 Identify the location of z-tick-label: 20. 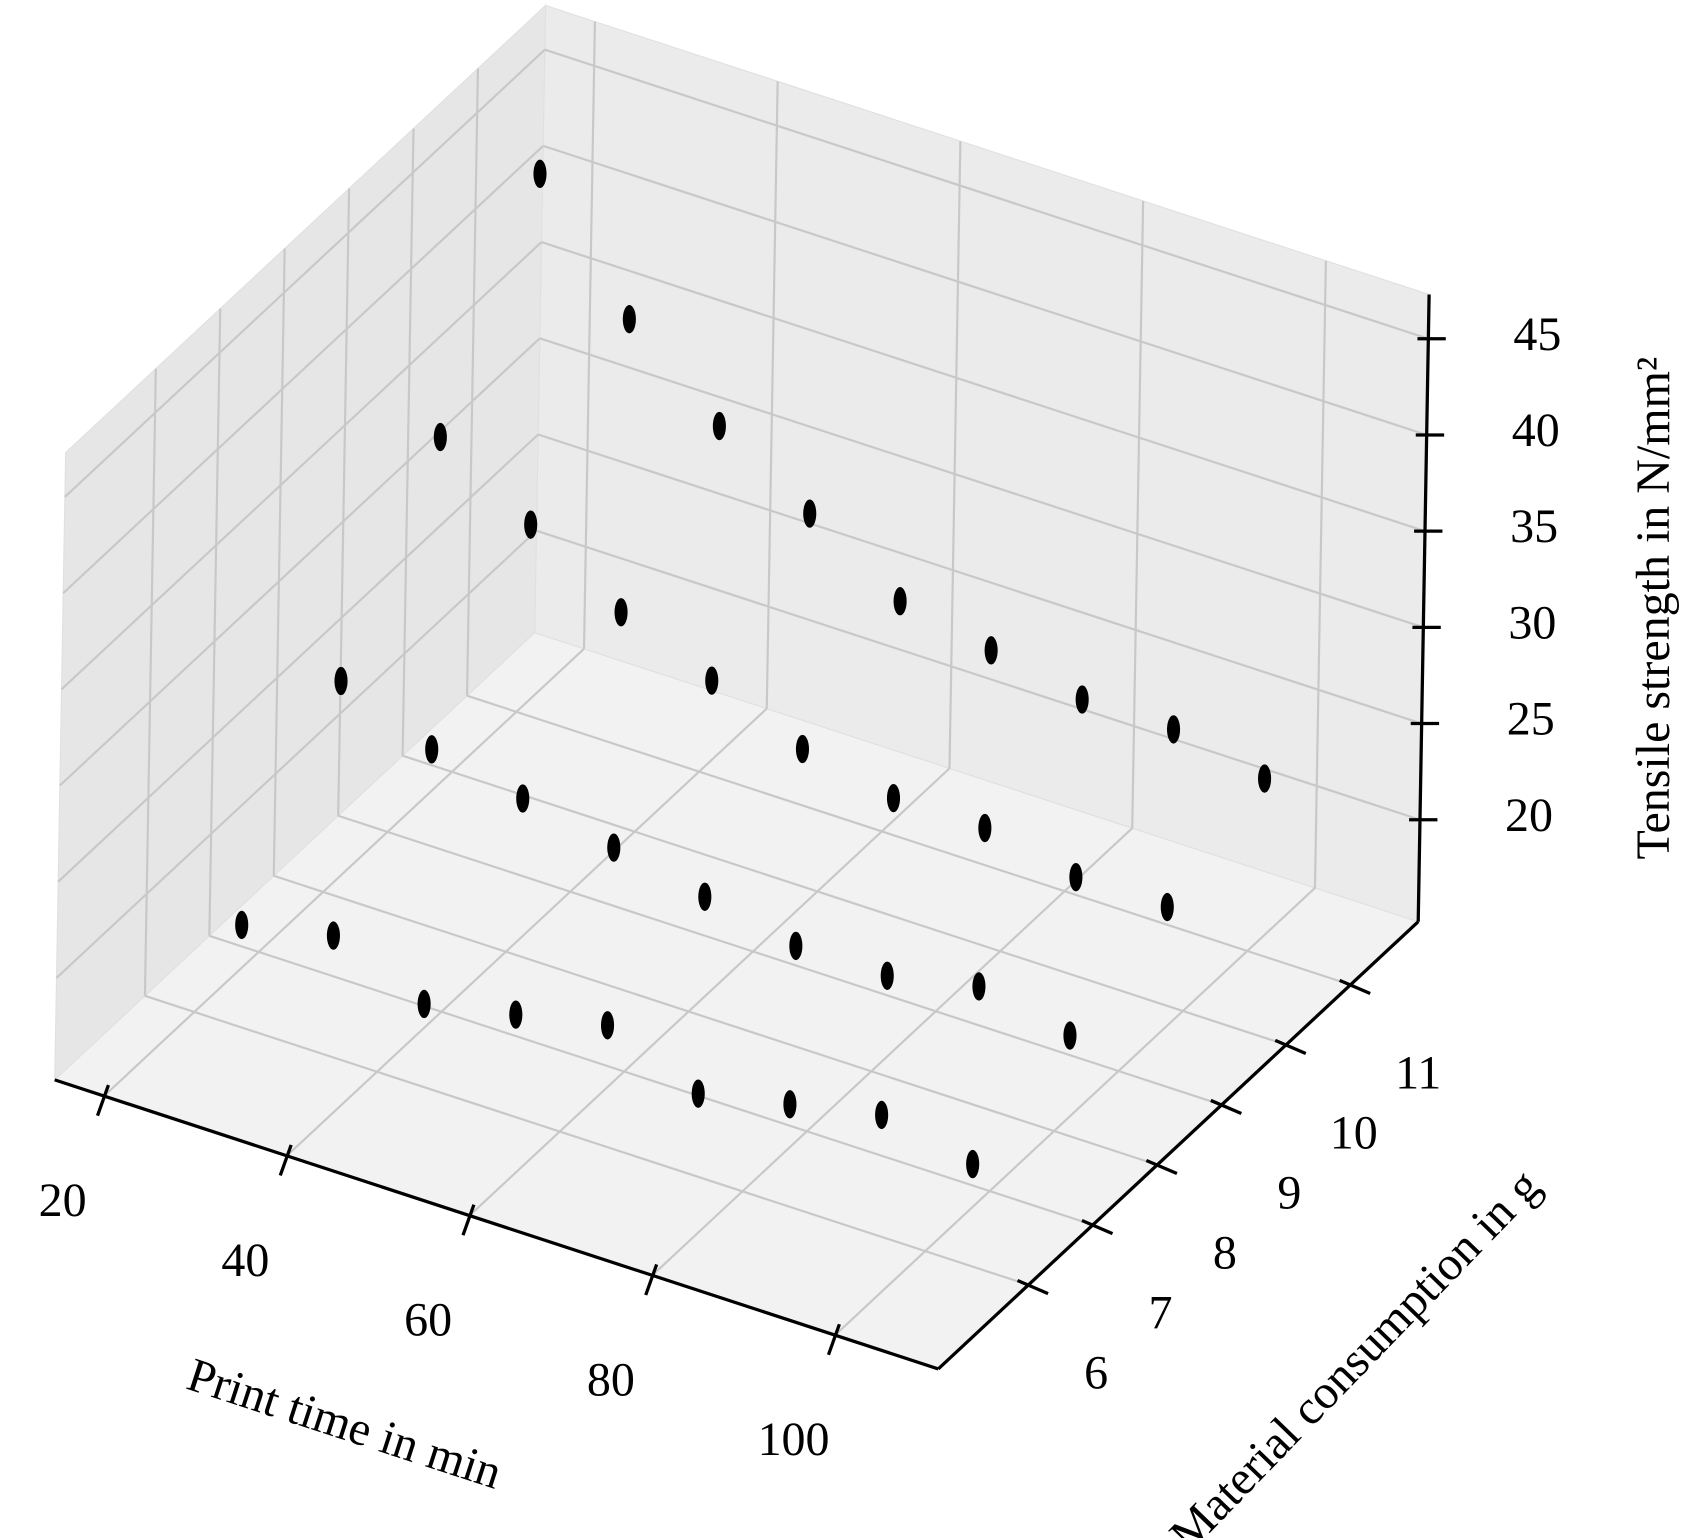
(1529, 815).